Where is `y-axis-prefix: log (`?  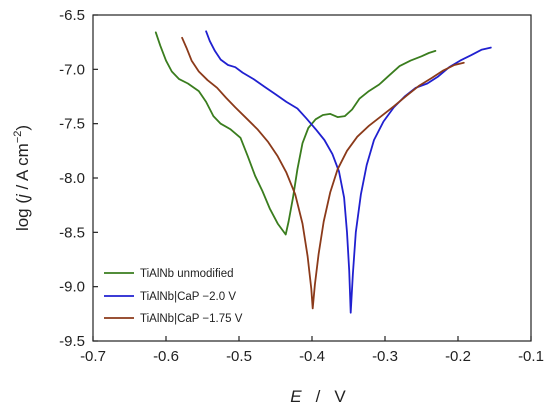 y-axis-prefix: log ( is located at coordinates (22, 214).